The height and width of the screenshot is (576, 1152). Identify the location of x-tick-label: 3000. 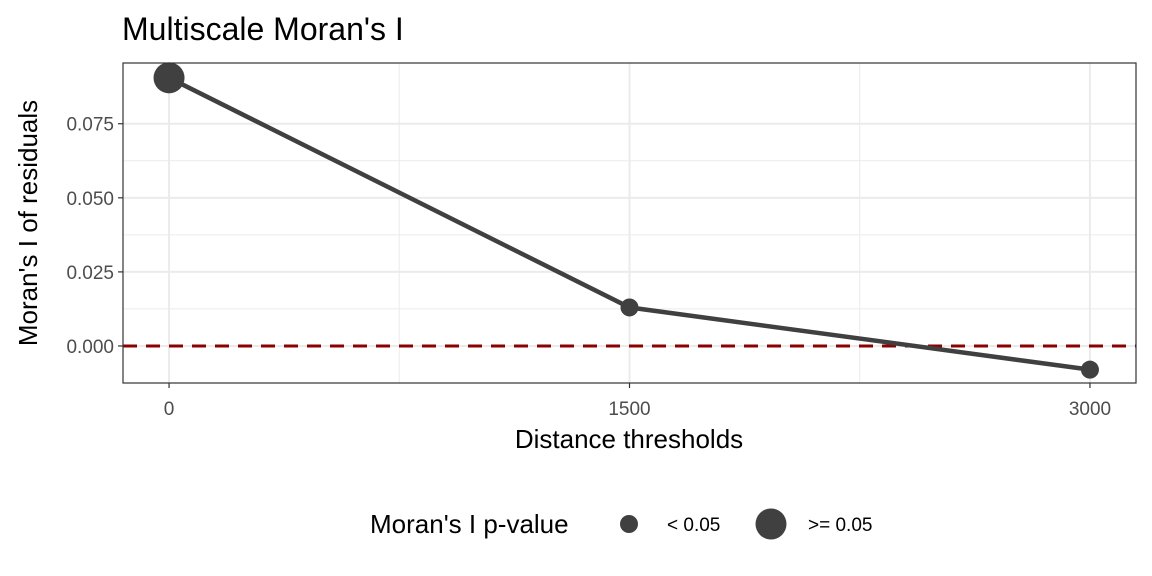
(1090, 409).